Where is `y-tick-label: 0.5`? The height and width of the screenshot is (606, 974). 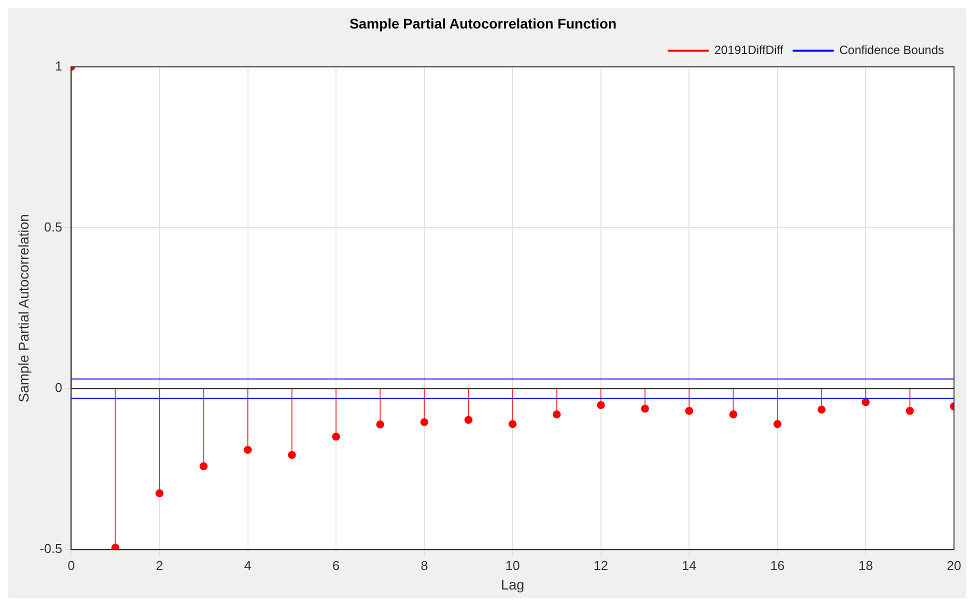
y-tick-label: 0.5 is located at coordinates (53, 226).